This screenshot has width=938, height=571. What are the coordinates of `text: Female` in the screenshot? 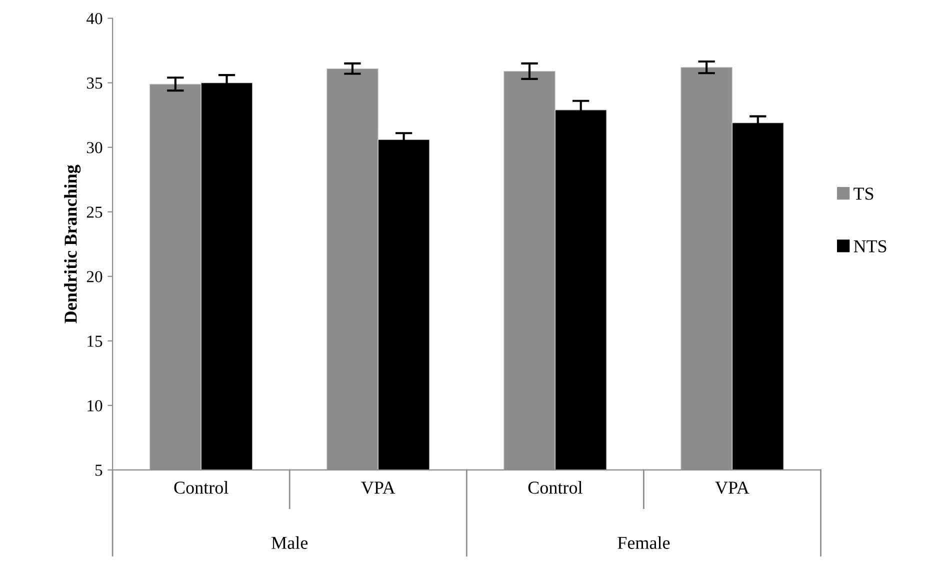 It's located at (644, 542).